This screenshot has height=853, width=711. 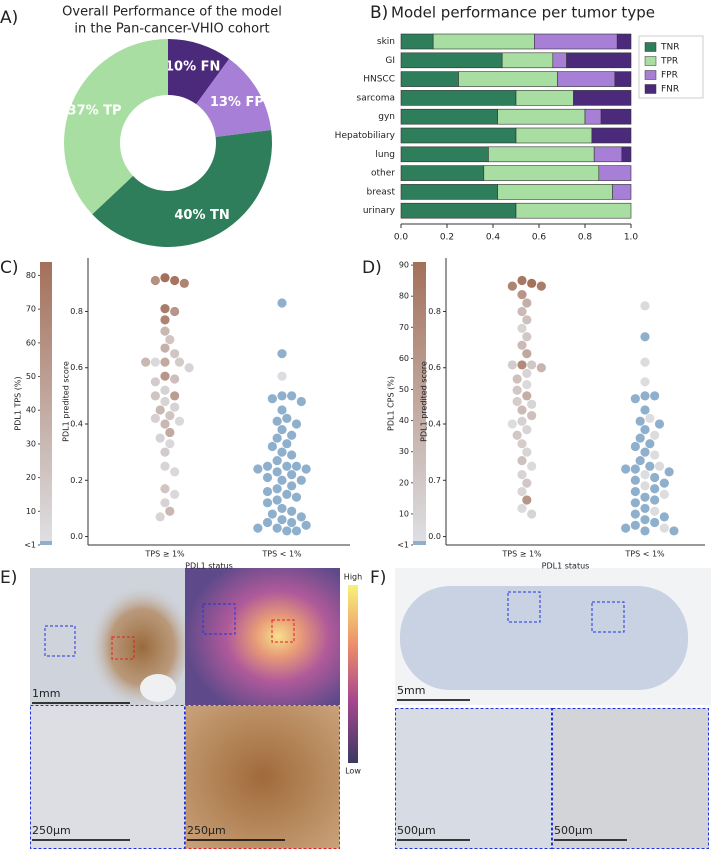 What do you see at coordinates (107, 777) in the screenshot?
I see `zoom-image` at bounding box center [107, 777].